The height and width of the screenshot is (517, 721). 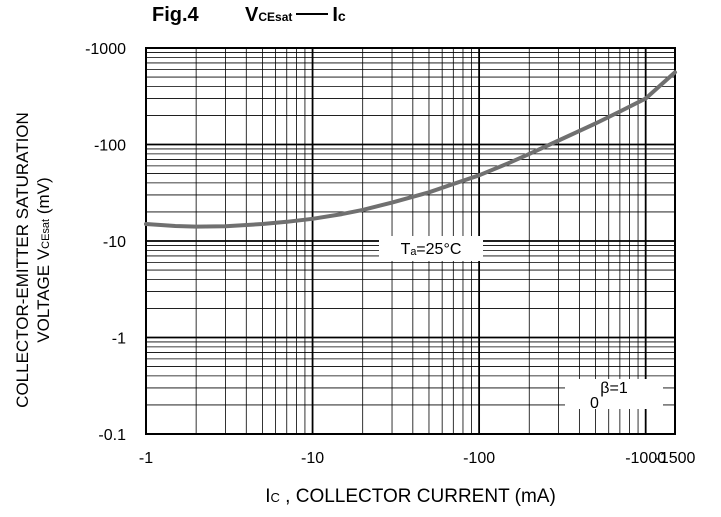 What do you see at coordinates (410, 496) in the screenshot?
I see `x-axis-label: IC , COLLECTOR CURRENT (mA)` at bounding box center [410, 496].